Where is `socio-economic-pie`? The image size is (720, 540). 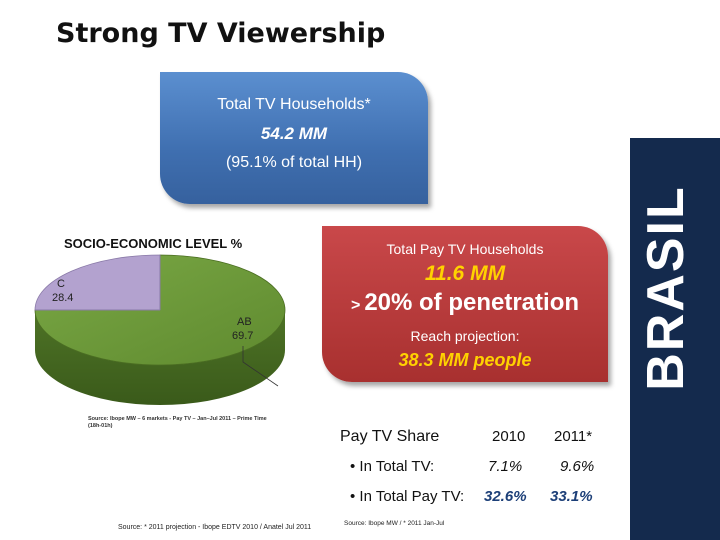 socio-economic-pie is located at coordinates (160, 329).